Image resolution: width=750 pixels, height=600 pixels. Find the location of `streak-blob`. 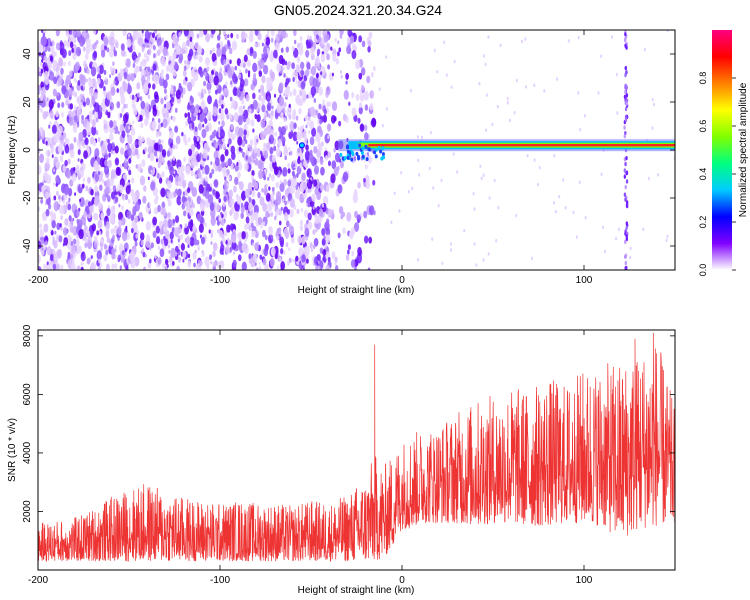

streak-blob is located at coordinates (626, 236).